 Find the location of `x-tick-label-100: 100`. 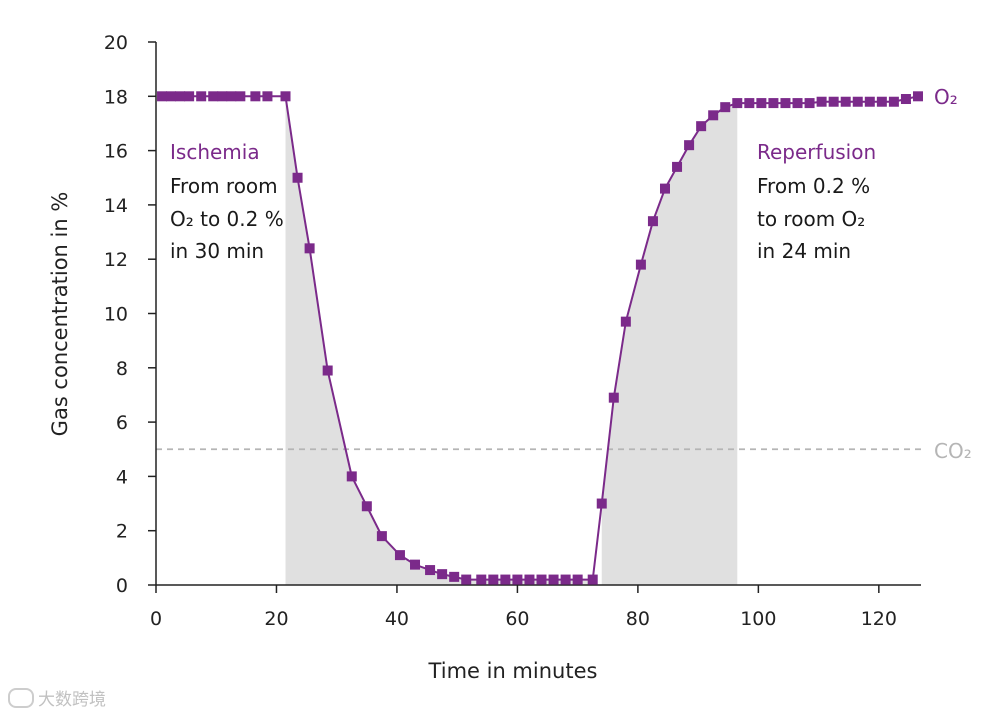

x-tick-label-100: 100 is located at coordinates (758, 619).